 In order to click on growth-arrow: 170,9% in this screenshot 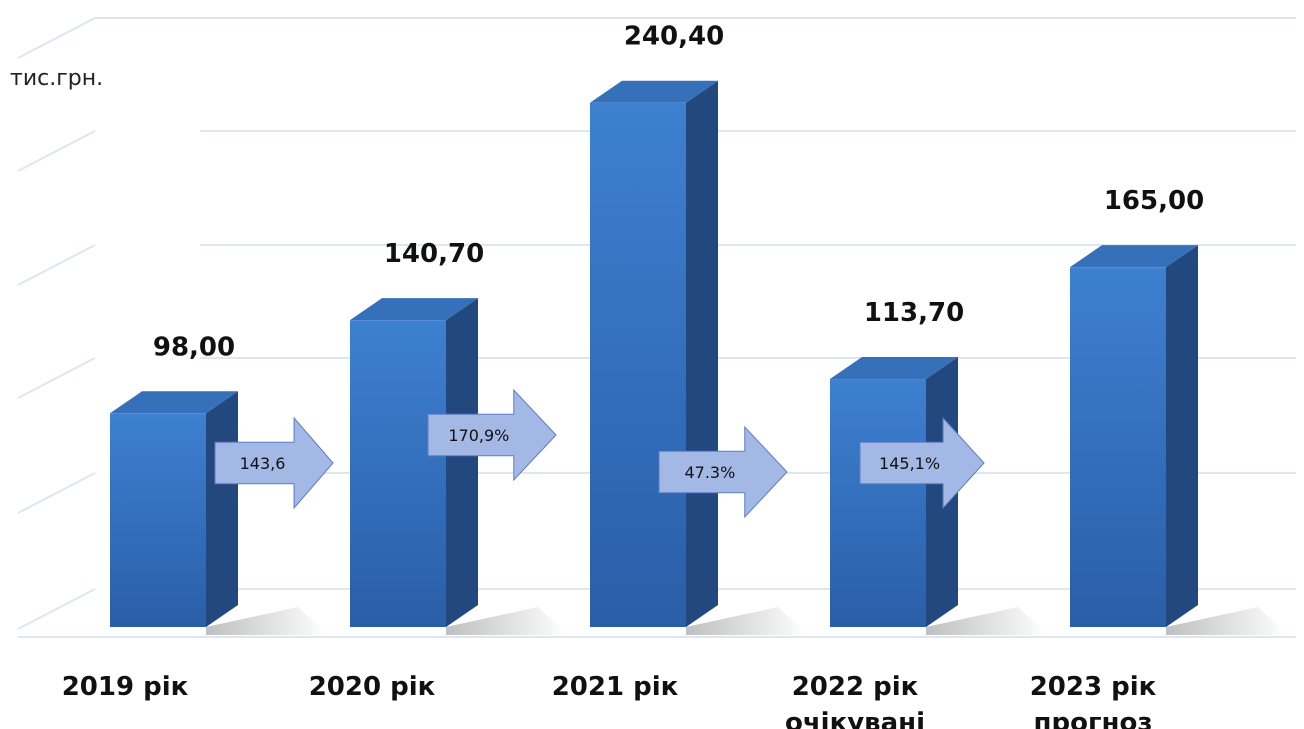, I will do `click(492, 435)`.